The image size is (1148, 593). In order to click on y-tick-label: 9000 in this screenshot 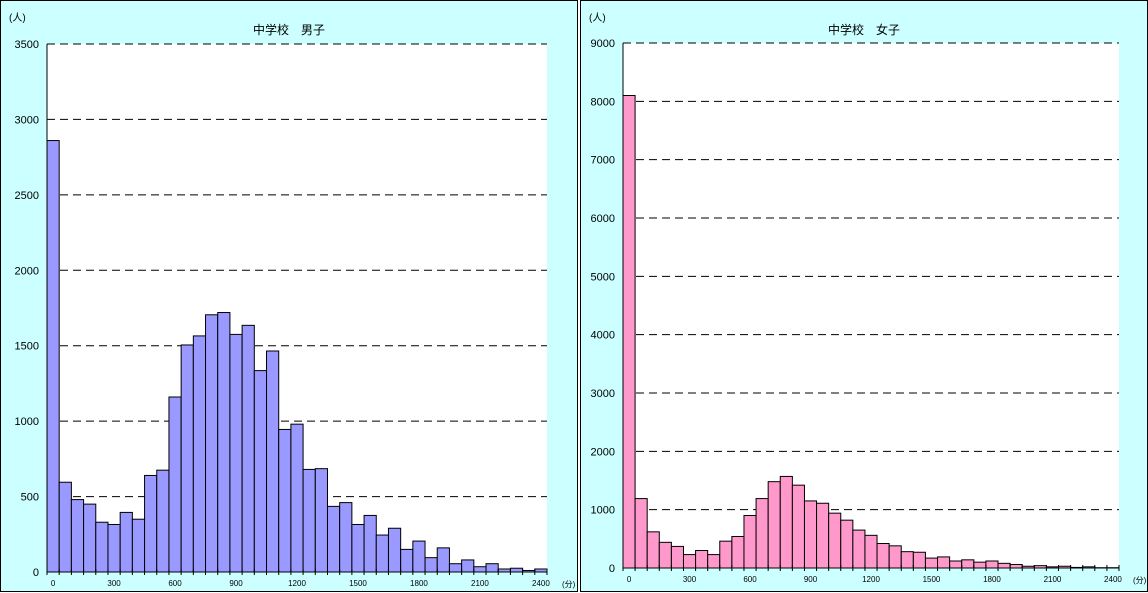, I will do `click(603, 44)`.